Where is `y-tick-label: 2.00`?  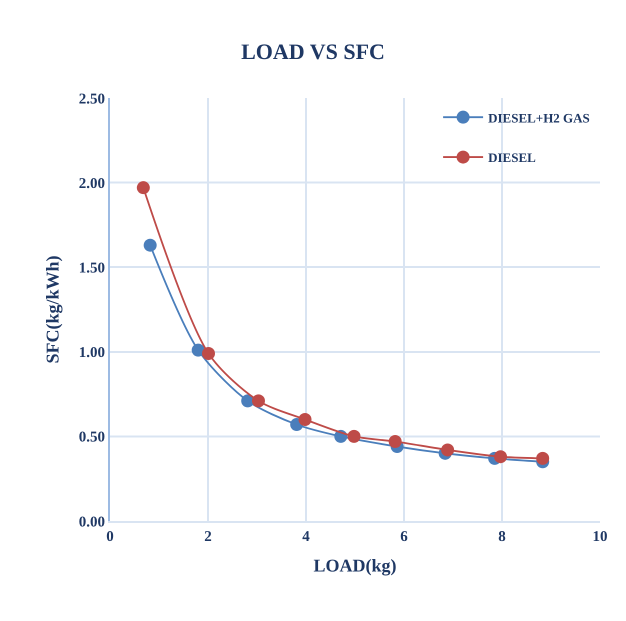 y-tick-label: 2.00 is located at coordinates (91, 184).